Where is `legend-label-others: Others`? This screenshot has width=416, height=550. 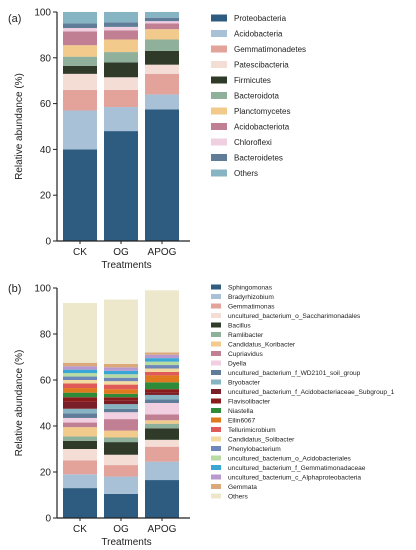
legend-label-others: Others is located at coordinates (246, 173).